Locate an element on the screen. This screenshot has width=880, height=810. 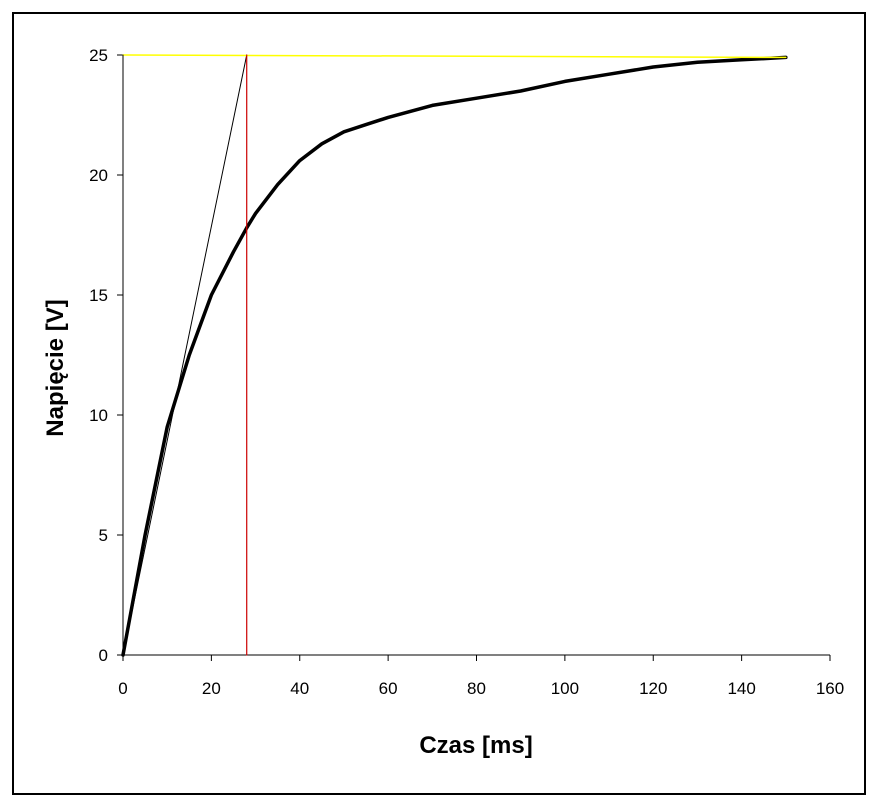
y-axis-title: Napięcie [V] is located at coordinates (55, 367).